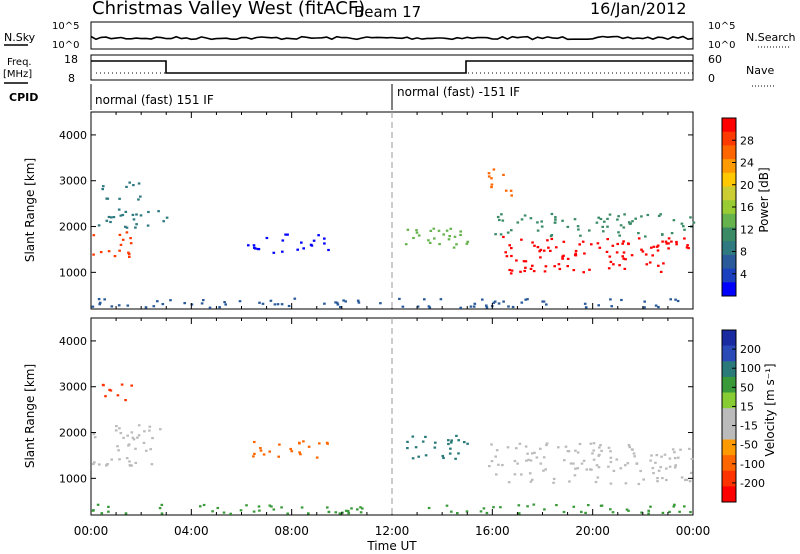  I want to click on x-tick-label: 12:00, so click(392, 531).